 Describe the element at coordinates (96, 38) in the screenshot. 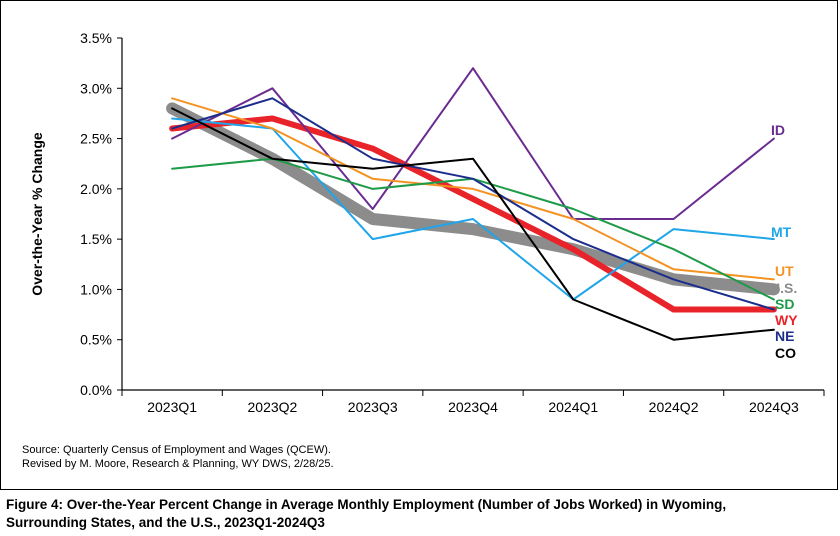

I see `y-tick-label: 3.5%` at that location.